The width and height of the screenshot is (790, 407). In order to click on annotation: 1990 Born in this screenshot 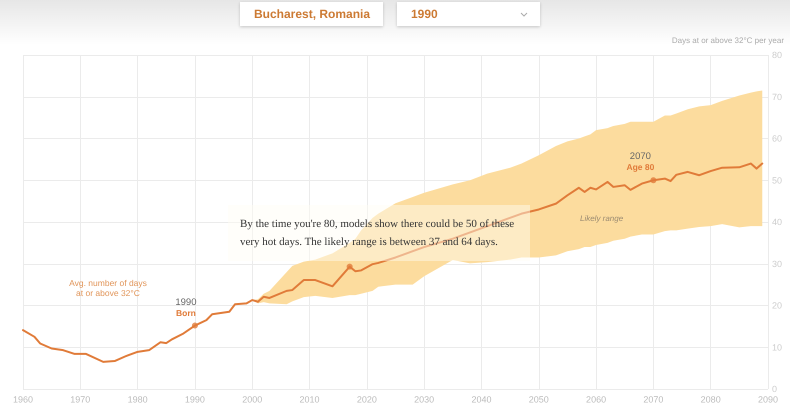, I will do `click(185, 307)`.